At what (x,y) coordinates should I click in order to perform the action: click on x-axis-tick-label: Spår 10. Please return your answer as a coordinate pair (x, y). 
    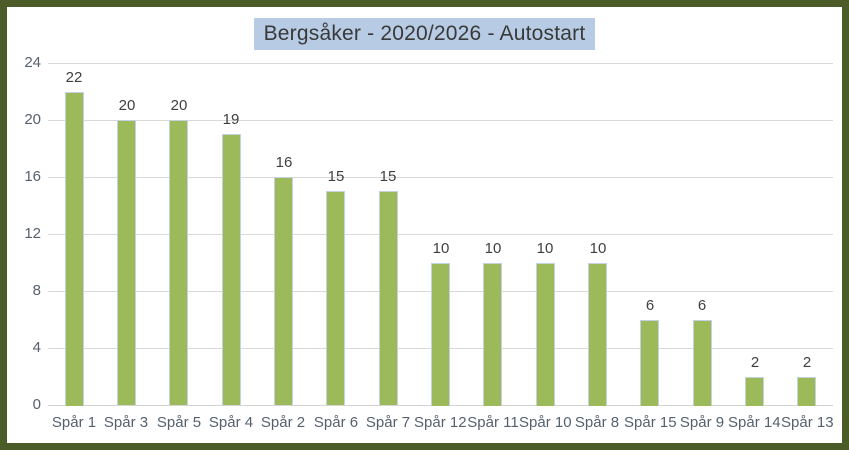
    Looking at the image, I should click on (545, 422).